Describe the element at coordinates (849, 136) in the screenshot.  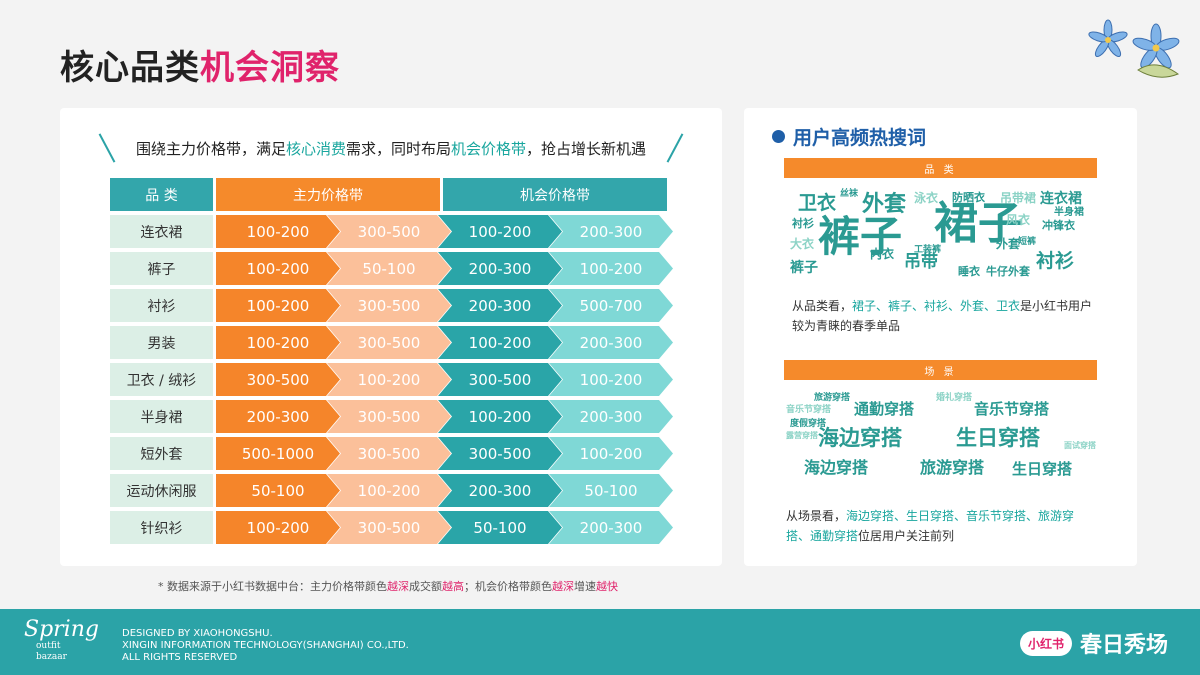
I see `hot-search-title: 用户高频热搜词` at that location.